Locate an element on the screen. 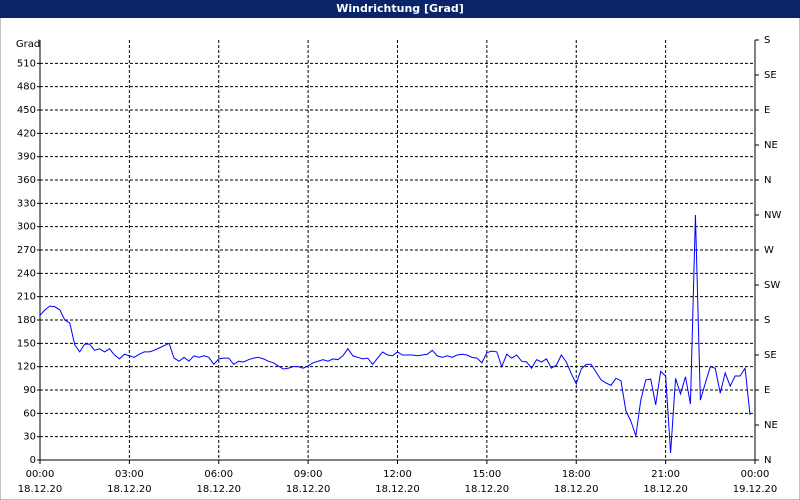 Image resolution: width=800 pixels, height=500 pixels. x-tick-label: 21:00 is located at coordinates (665, 474).